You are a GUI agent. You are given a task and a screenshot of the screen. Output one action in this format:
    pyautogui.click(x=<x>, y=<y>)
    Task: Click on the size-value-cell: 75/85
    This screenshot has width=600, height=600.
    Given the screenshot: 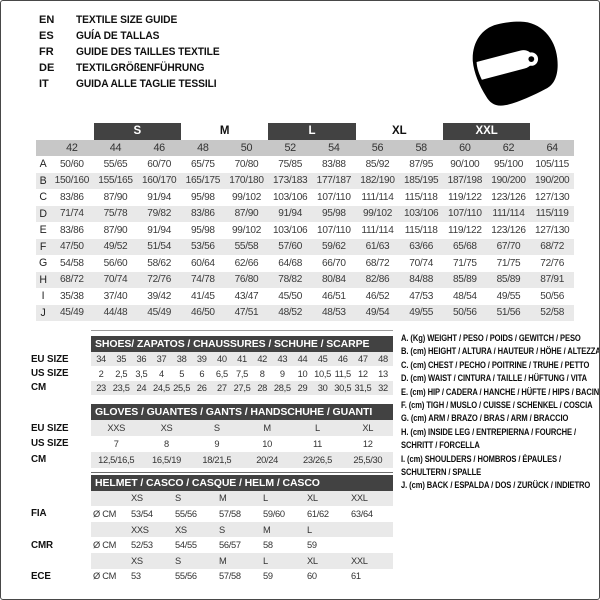 What is the action you would take?
    pyautogui.click(x=290, y=164)
    